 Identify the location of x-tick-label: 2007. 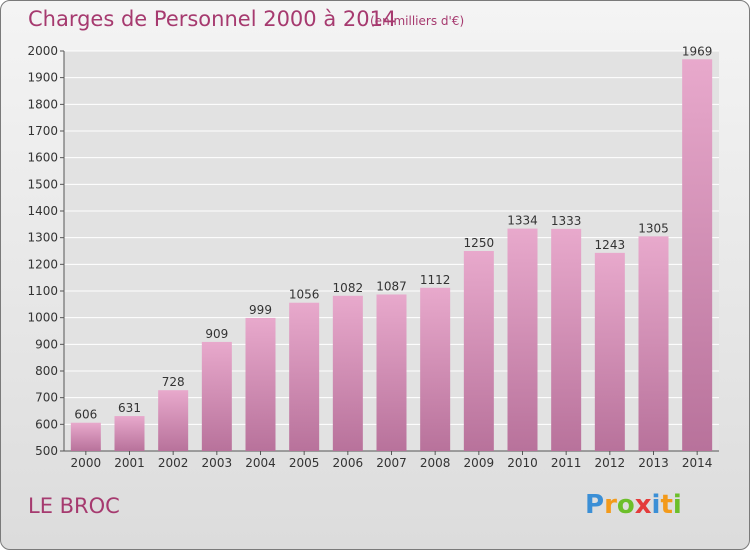
(391, 463).